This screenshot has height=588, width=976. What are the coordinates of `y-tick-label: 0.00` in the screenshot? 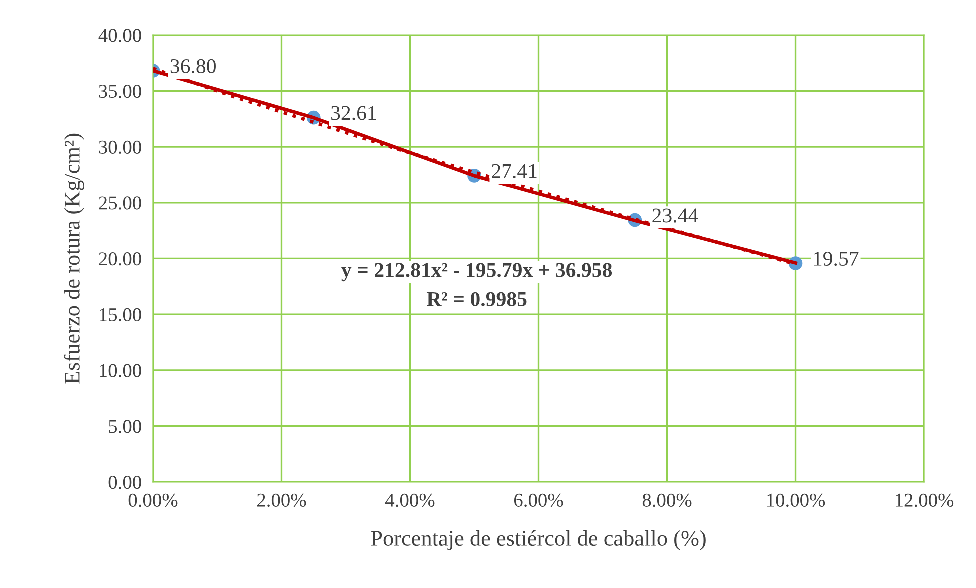 It's located at (125, 483).